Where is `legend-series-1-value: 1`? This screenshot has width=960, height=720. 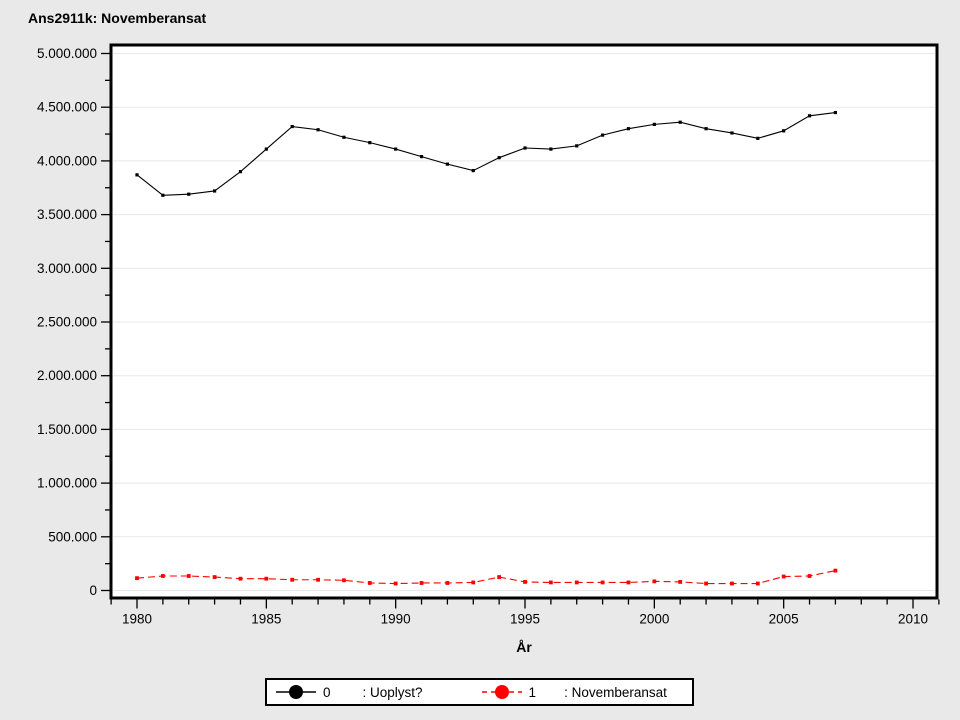
legend-series-1-value: 1 is located at coordinates (532, 692).